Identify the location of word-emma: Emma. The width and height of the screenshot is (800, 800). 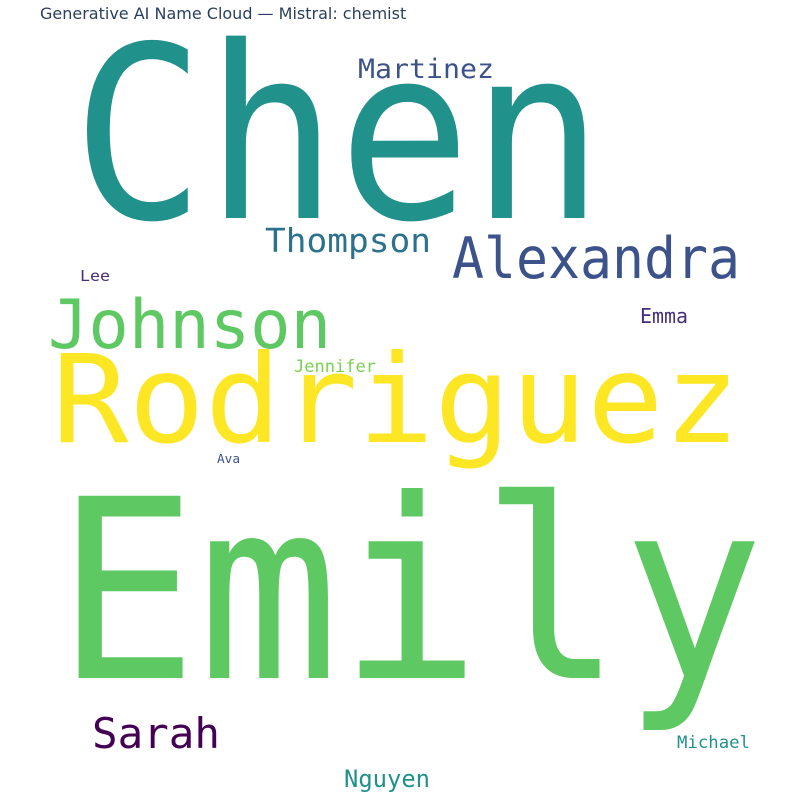
(664, 316).